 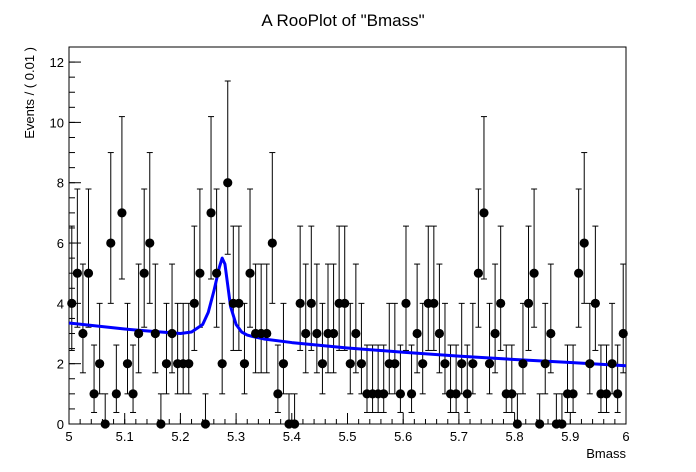 What do you see at coordinates (342, 20) in the screenshot?
I see `chart-title: A RooPlot of "Bmass"` at bounding box center [342, 20].